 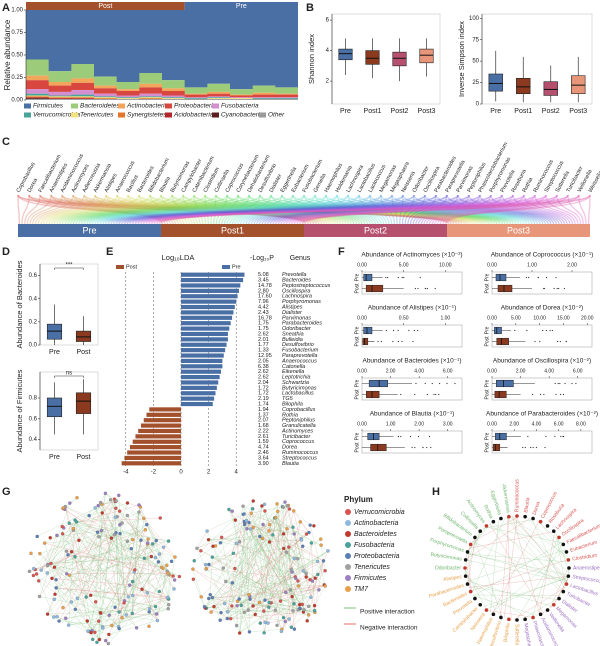 What do you see at coordinates (537, 508) in the screenshot?
I see `node-label: Dorea` at bounding box center [537, 508].